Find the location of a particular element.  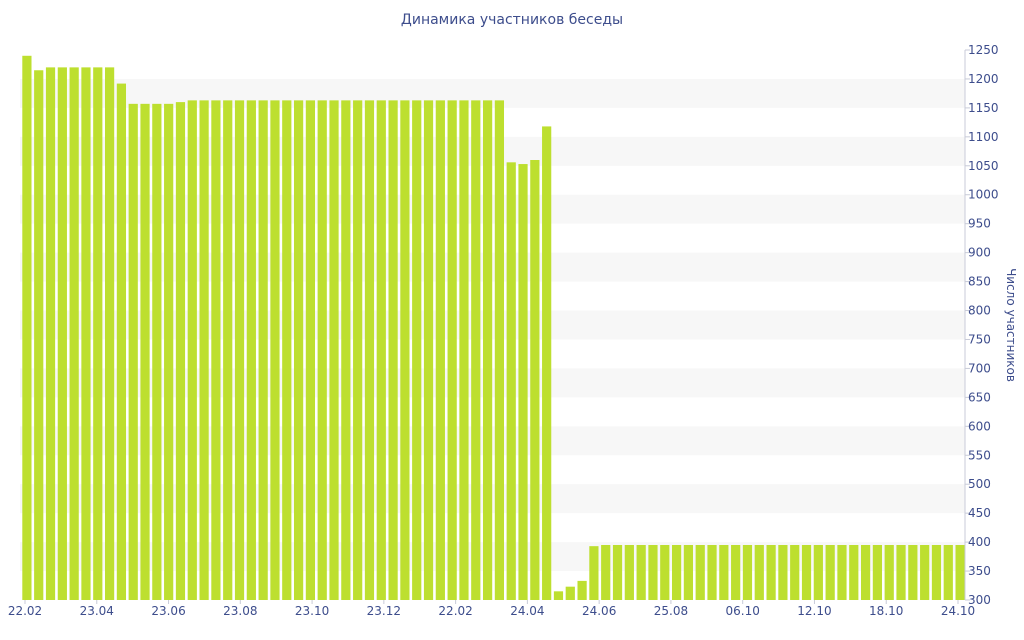

x-tick-label: 06.10 is located at coordinates (743, 611).